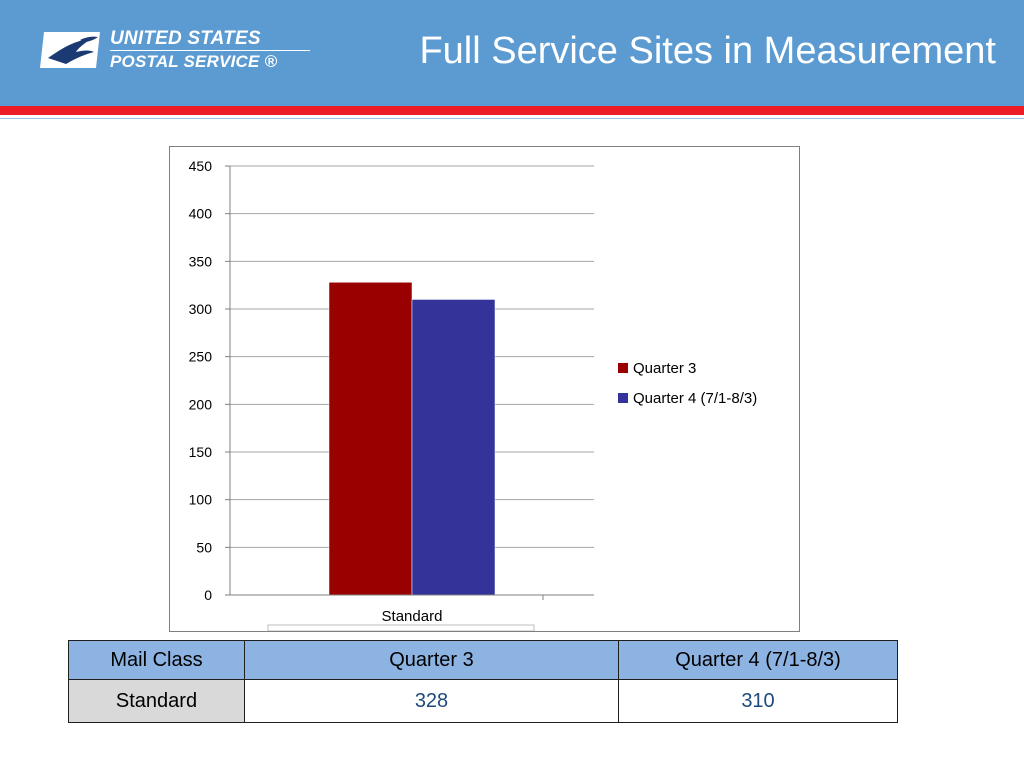 Image resolution: width=1024 pixels, height=768 pixels. Describe the element at coordinates (512, 110) in the screenshot. I see `accent-stripe` at that location.